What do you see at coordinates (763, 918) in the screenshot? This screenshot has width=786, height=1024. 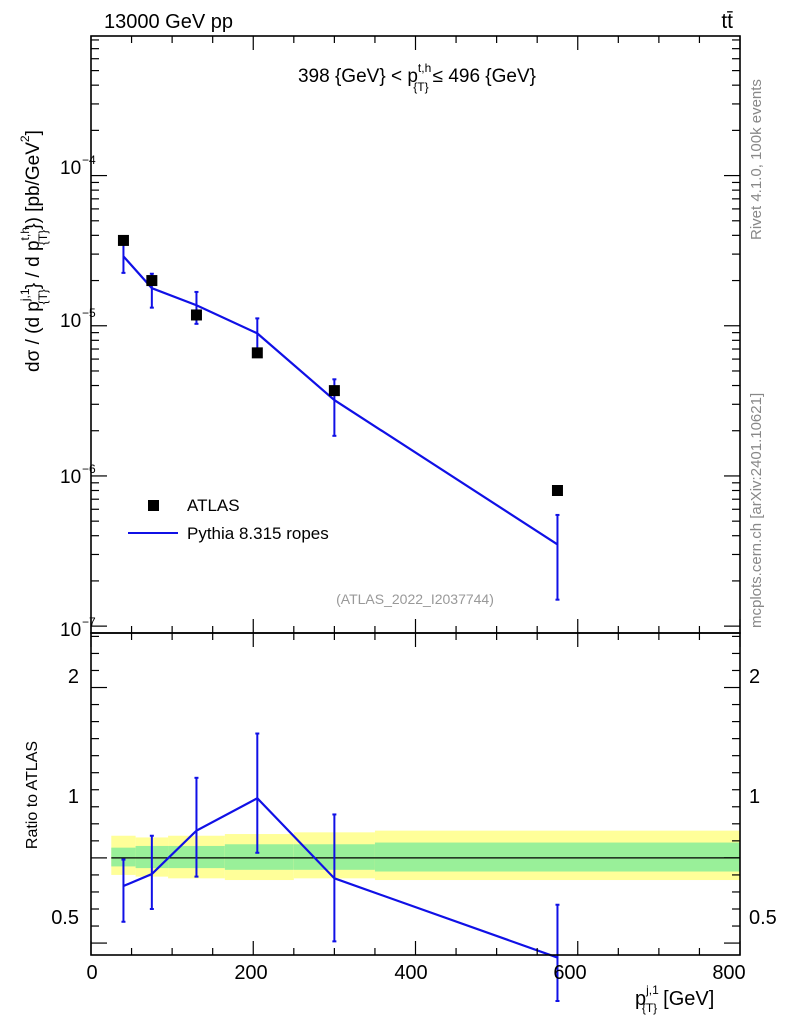 I see `ratio-ytick-label-right-0: 0.5` at bounding box center [763, 918].